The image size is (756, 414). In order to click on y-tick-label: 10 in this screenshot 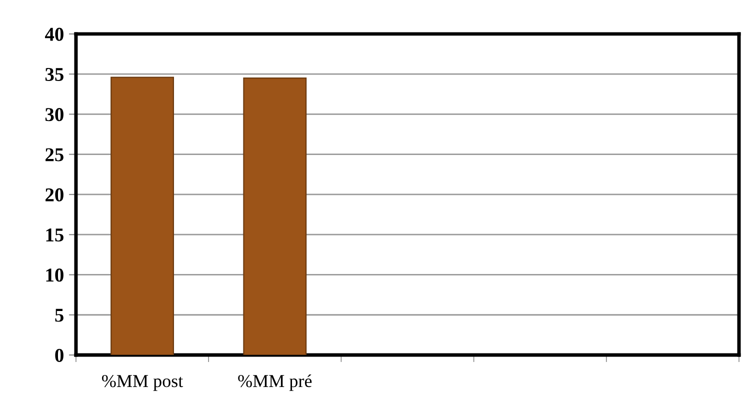, I will do `click(55, 275)`.